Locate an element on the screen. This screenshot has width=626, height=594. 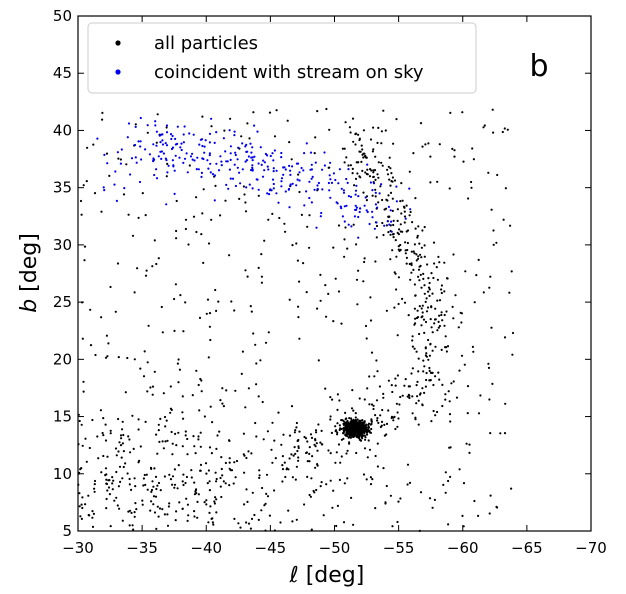
y-tick-label: 35 is located at coordinates (62, 188).